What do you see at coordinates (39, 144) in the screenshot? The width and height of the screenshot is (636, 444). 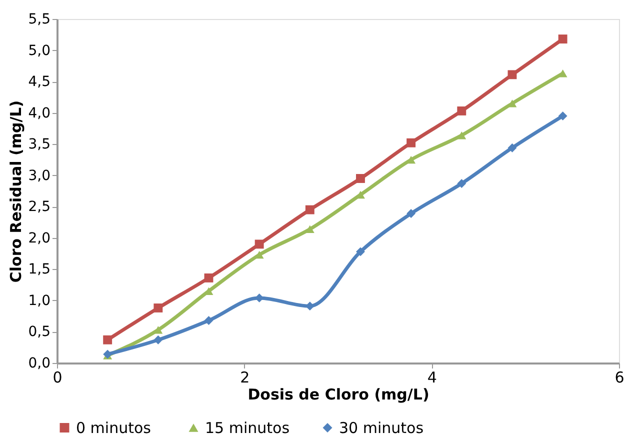 I see `y-tick-label: 3,5` at bounding box center [39, 144].